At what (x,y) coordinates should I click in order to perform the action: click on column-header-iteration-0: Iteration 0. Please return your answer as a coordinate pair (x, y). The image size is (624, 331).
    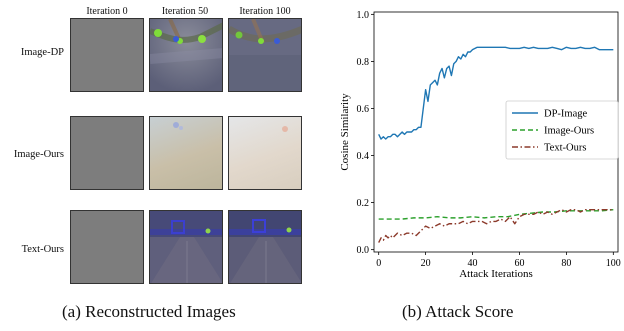
    Looking at the image, I should click on (107, 11).